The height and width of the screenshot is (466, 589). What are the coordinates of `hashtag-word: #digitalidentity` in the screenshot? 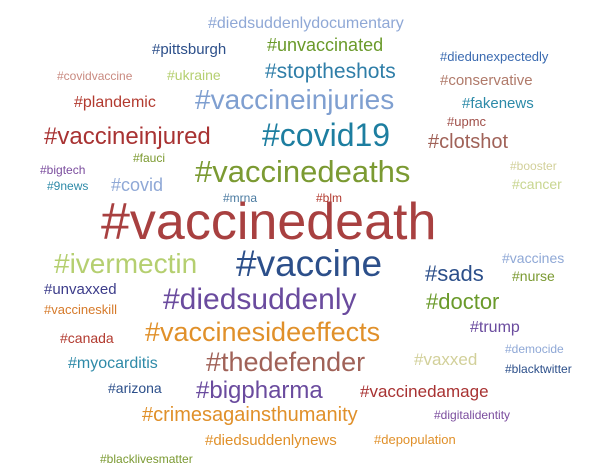 It's located at (472, 415).